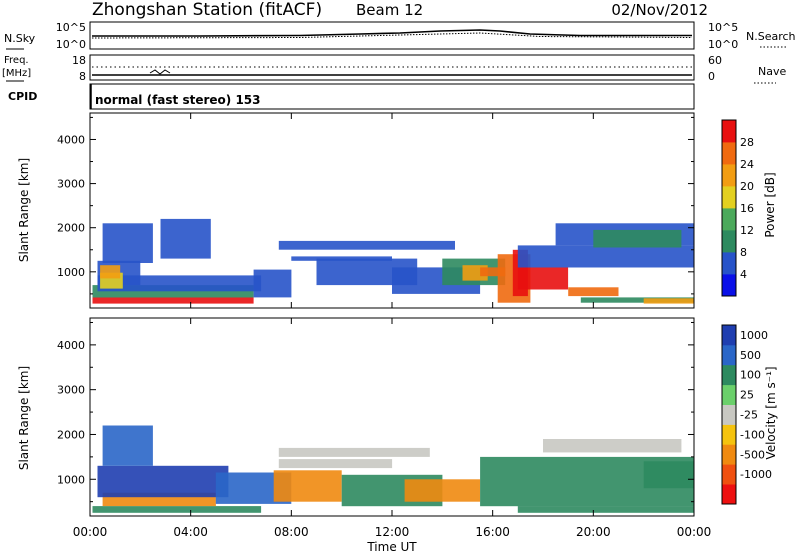 This screenshot has width=800, height=554. What do you see at coordinates (752, 454) in the screenshot?
I see `velocity-colorbar-tick: -500` at bounding box center [752, 454].